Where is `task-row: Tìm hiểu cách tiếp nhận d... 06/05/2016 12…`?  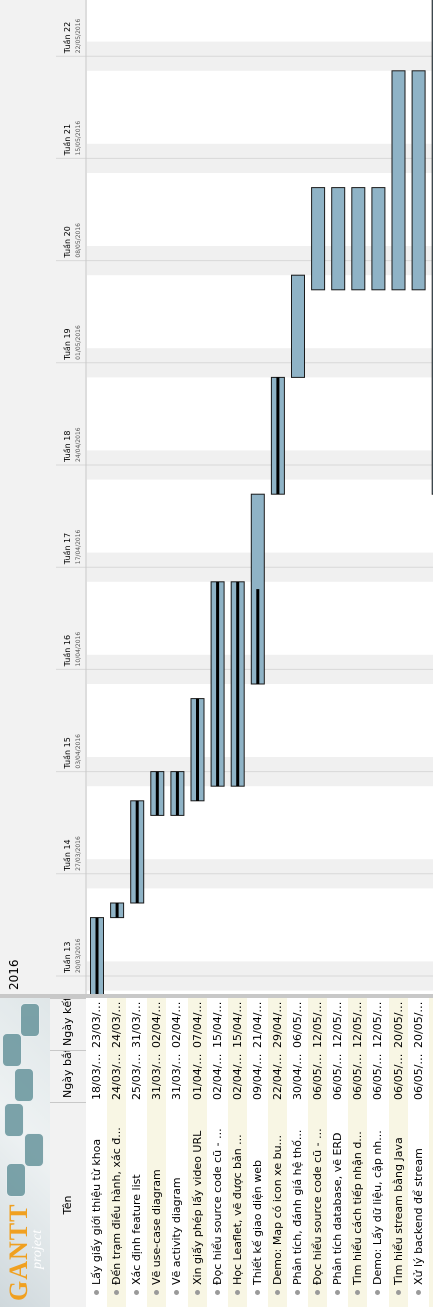 task-row: Tìm hiểu cách tiếp nhận d... 06/05/2016 12… is located at coordinates (358, 1152).